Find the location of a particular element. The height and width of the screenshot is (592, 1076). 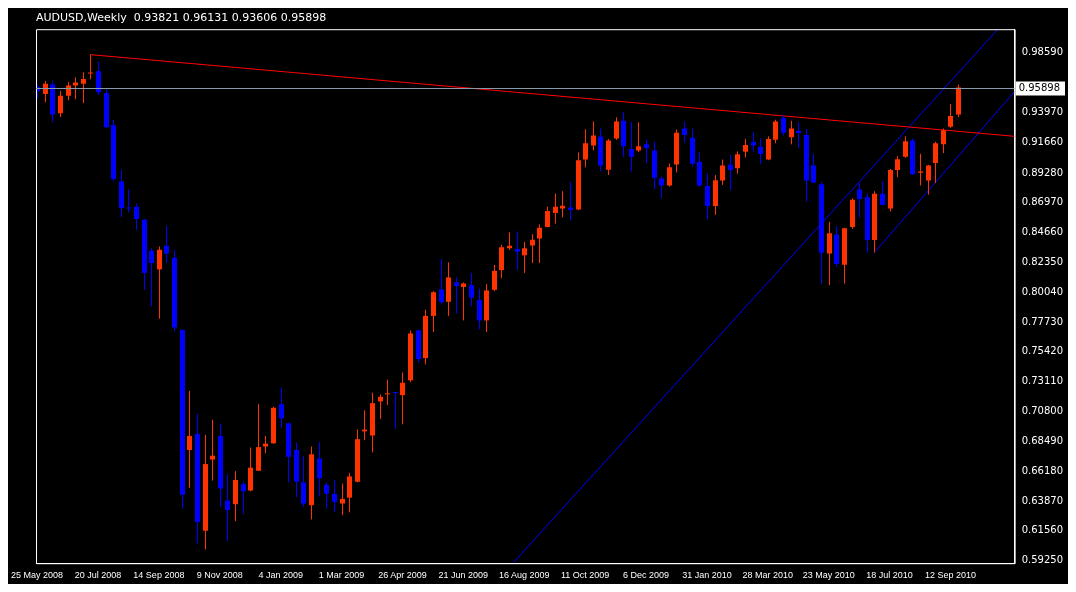

y-tick-label: 0.61560 is located at coordinates (1042, 530).